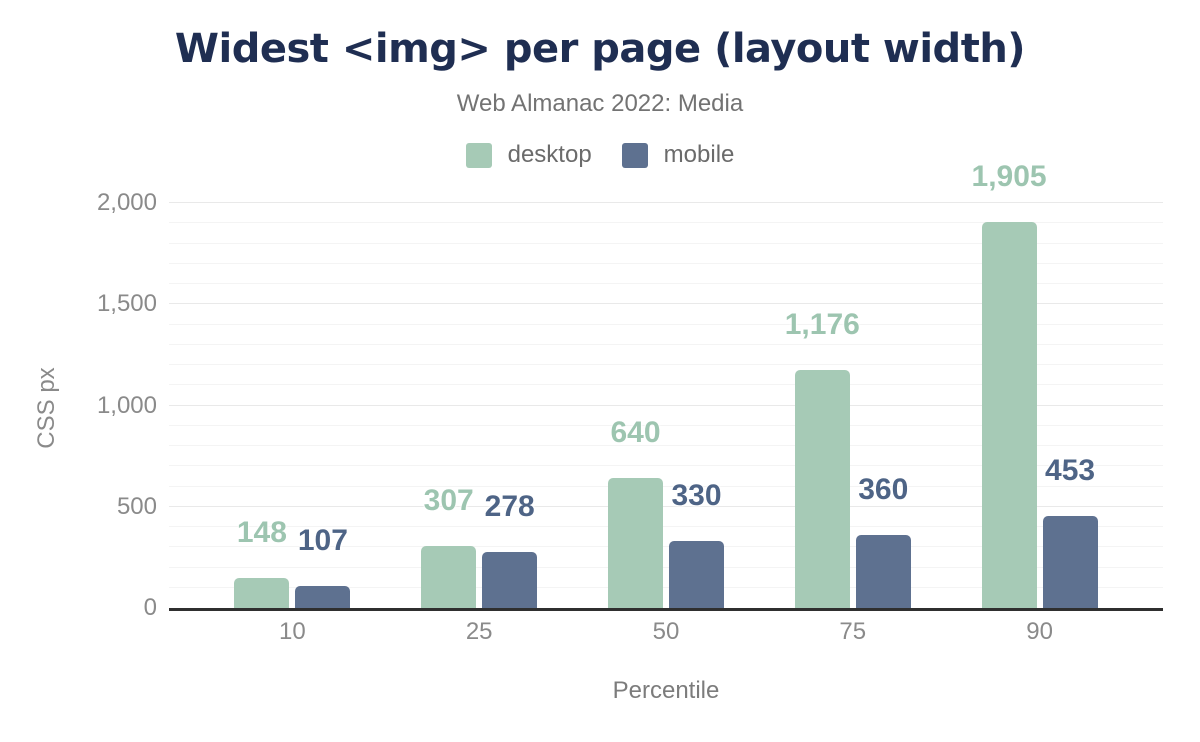  Describe the element at coordinates (292, 562) in the screenshot. I see `bar-group-p10: 148 107` at that location.